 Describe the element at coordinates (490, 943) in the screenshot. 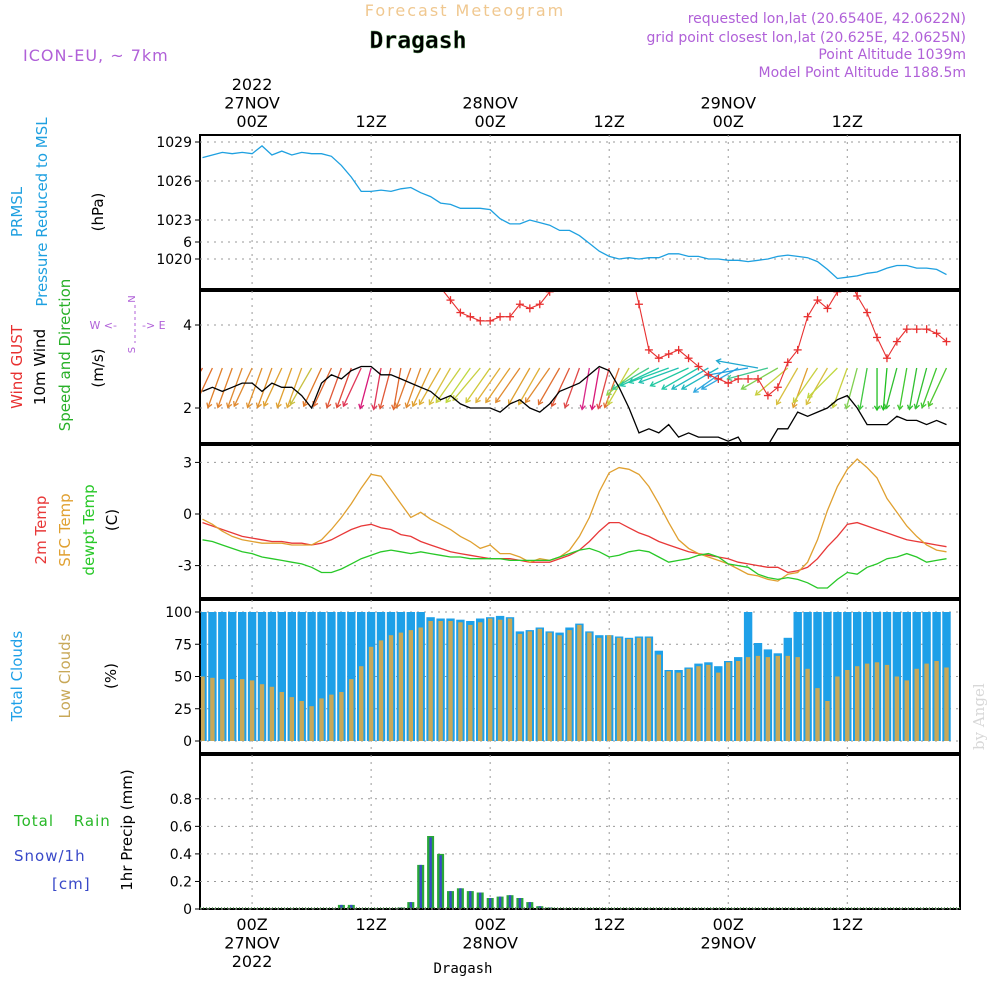

I see `bottom-time-label: 28NOV` at that location.